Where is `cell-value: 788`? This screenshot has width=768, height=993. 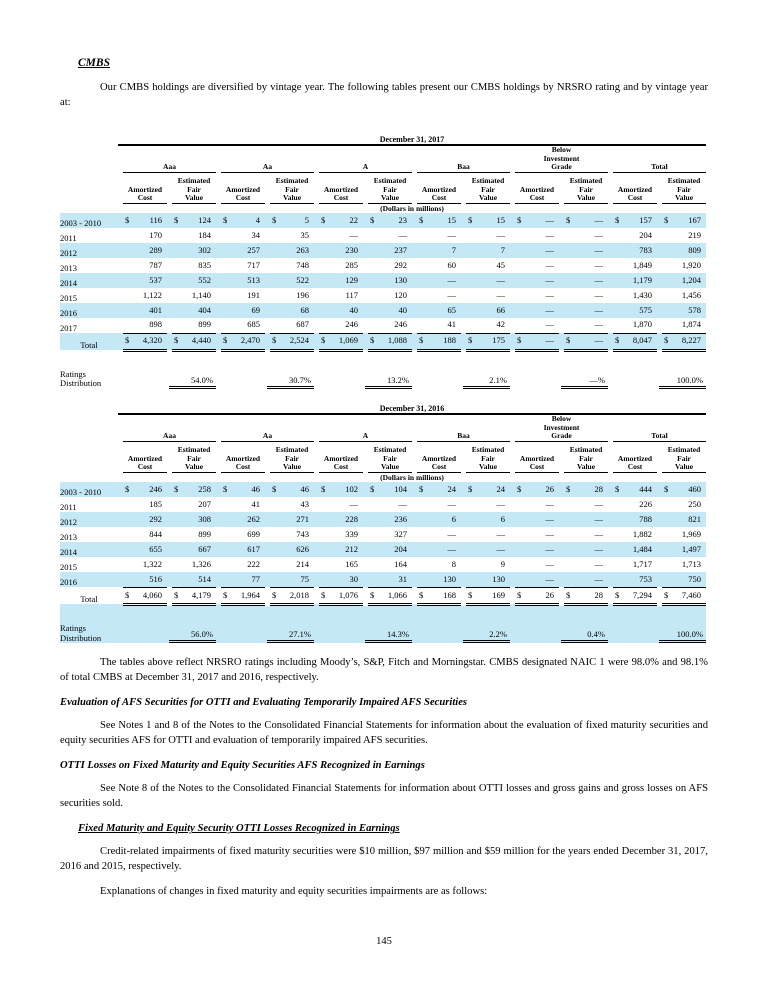 cell-value: 788 is located at coordinates (645, 518).